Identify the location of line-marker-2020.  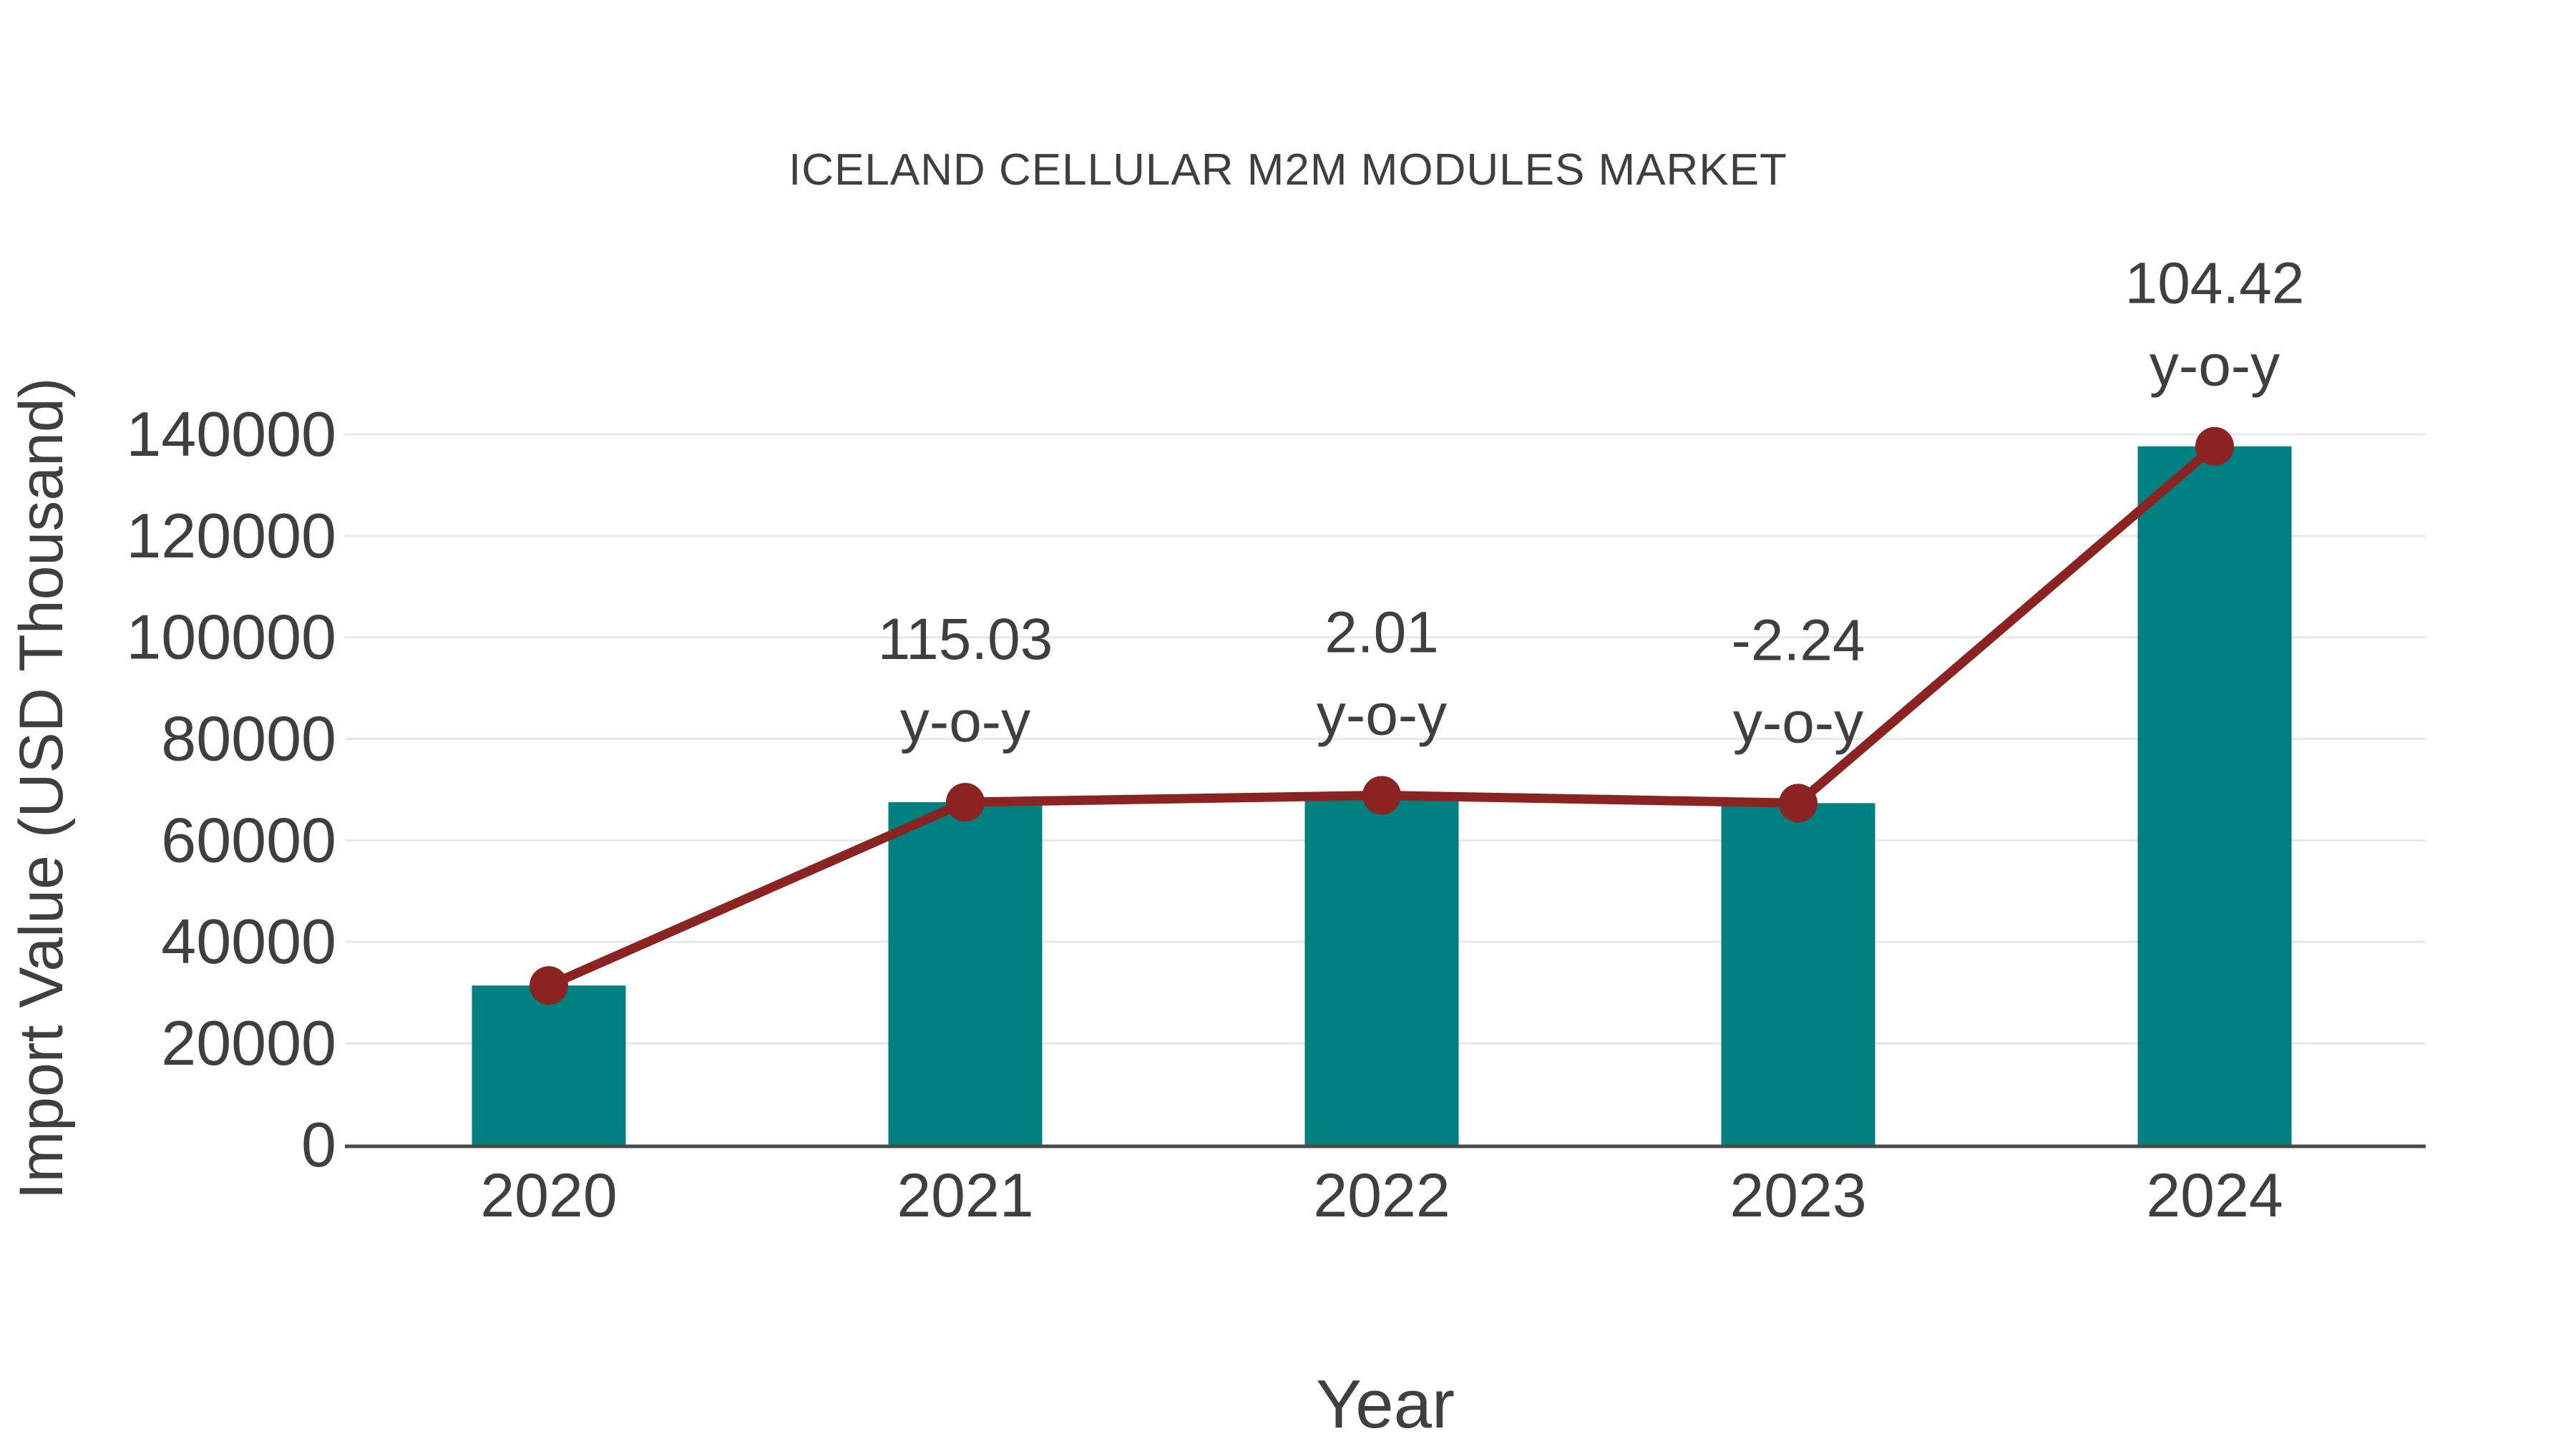
(549, 985).